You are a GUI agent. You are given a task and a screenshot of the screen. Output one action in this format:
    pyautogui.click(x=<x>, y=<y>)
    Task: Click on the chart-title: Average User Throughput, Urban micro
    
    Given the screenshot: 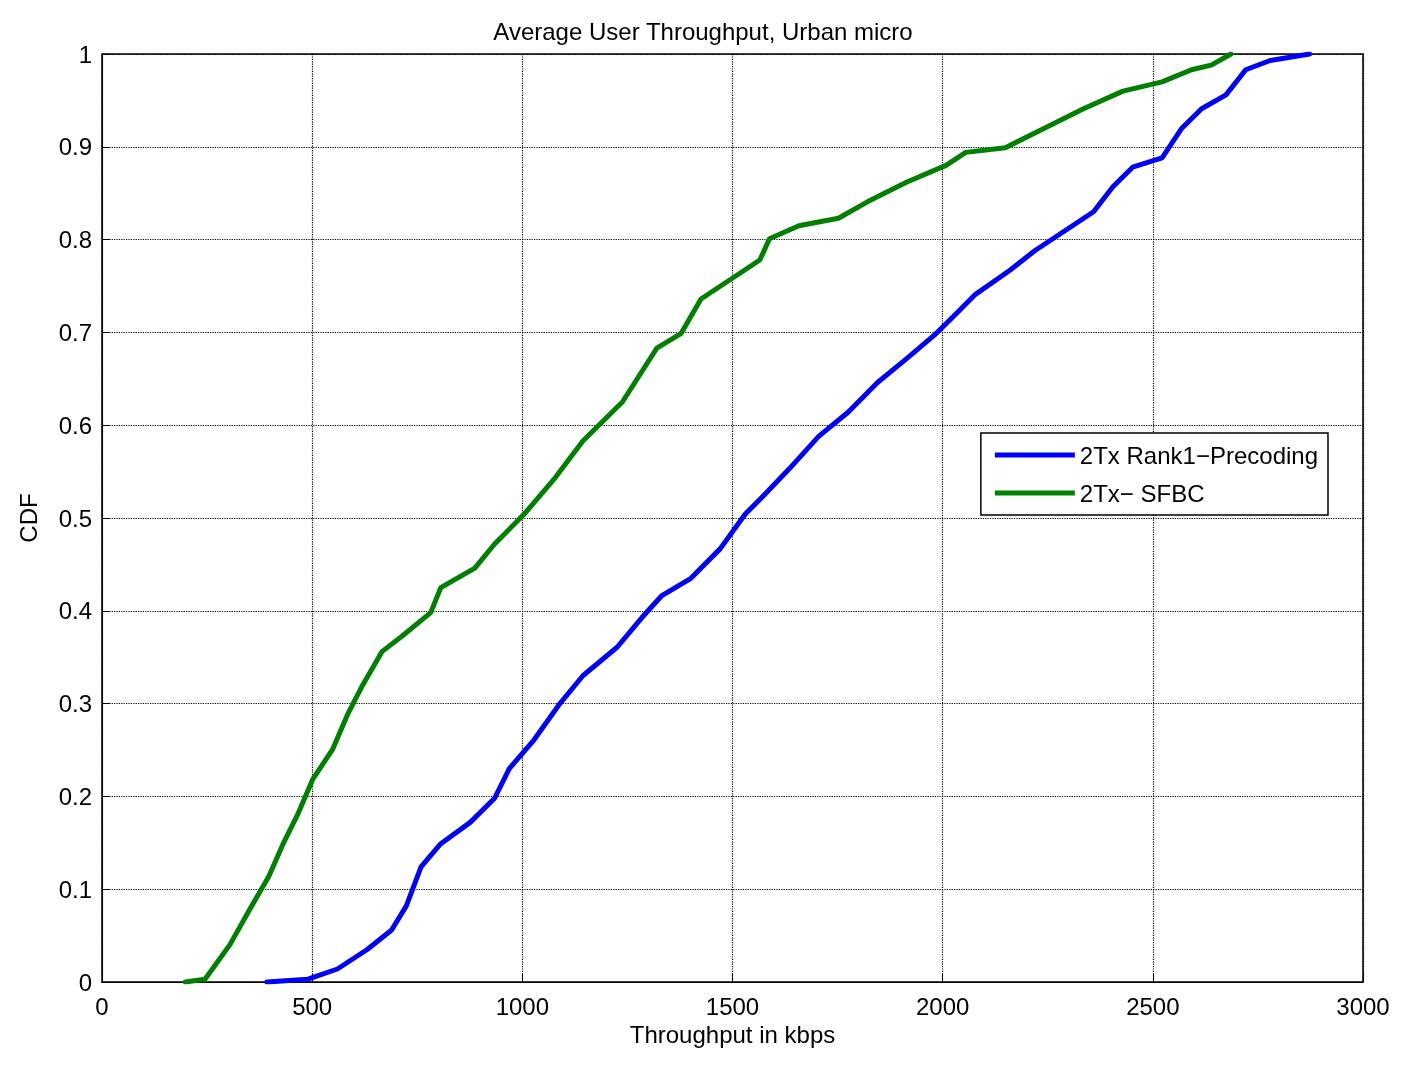 What is the action you would take?
    pyautogui.click(x=703, y=31)
    